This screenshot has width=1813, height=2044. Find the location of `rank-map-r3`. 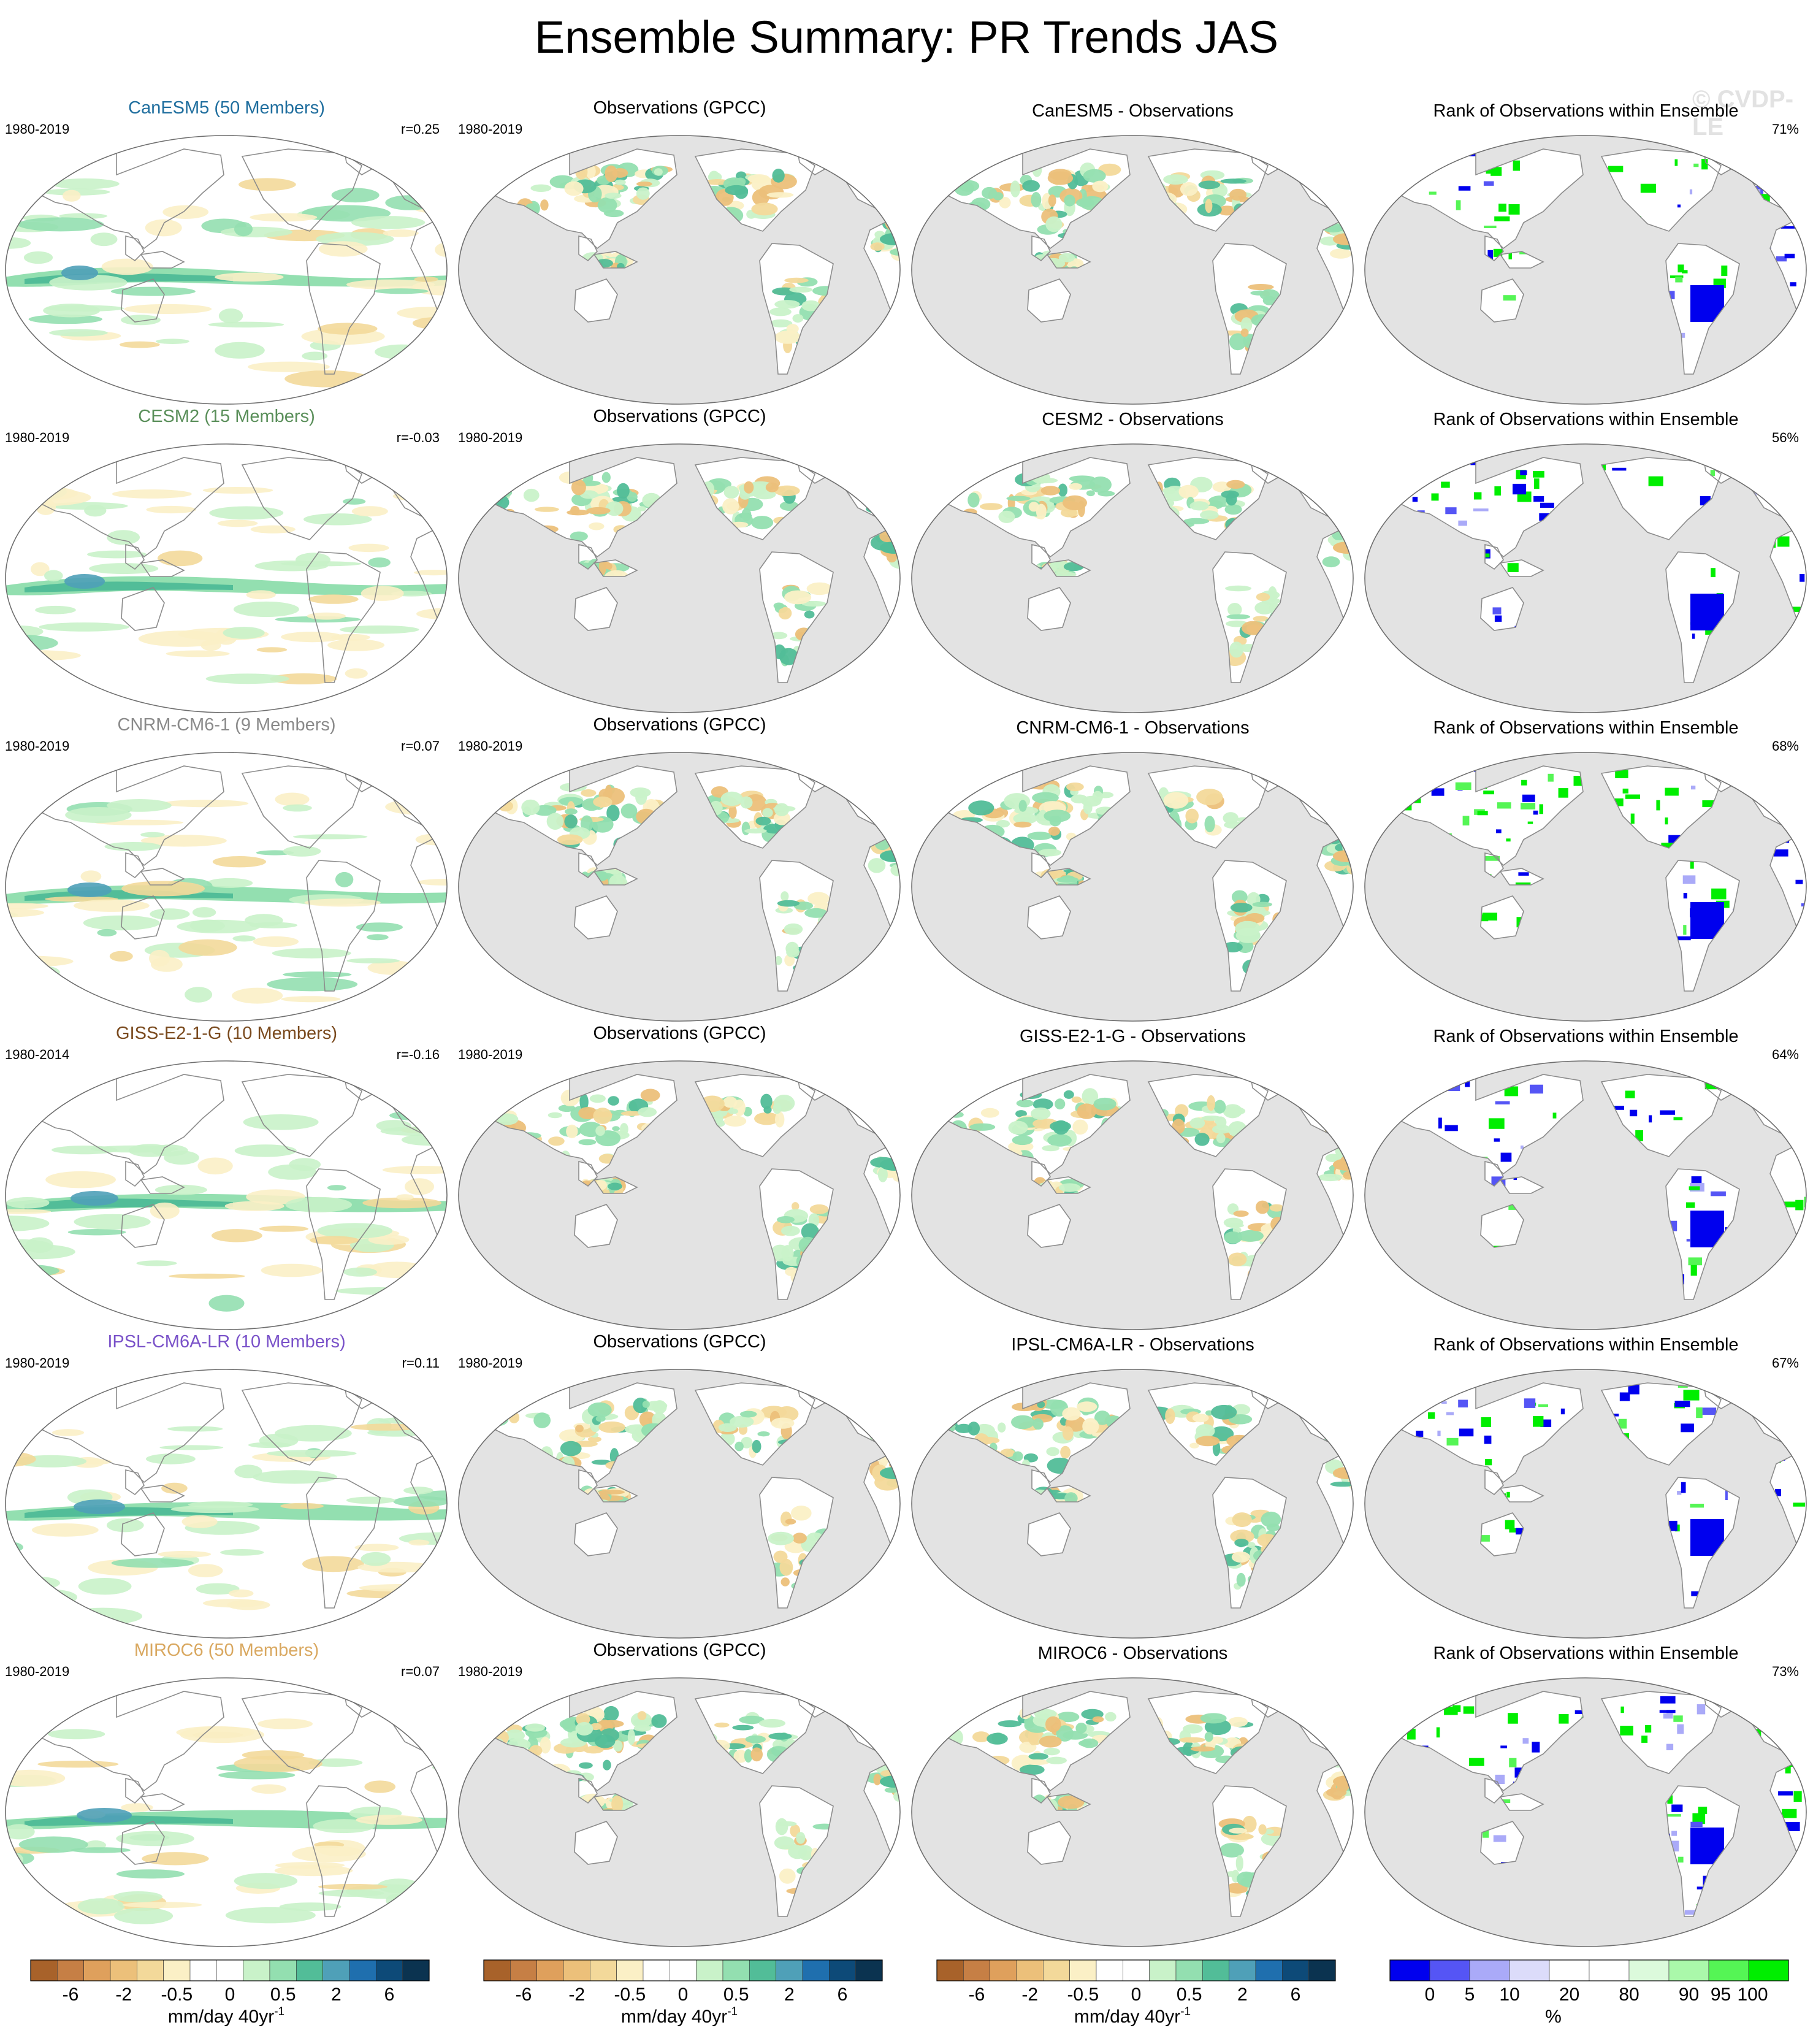

rank-map-r3 is located at coordinates (1585, 1195).